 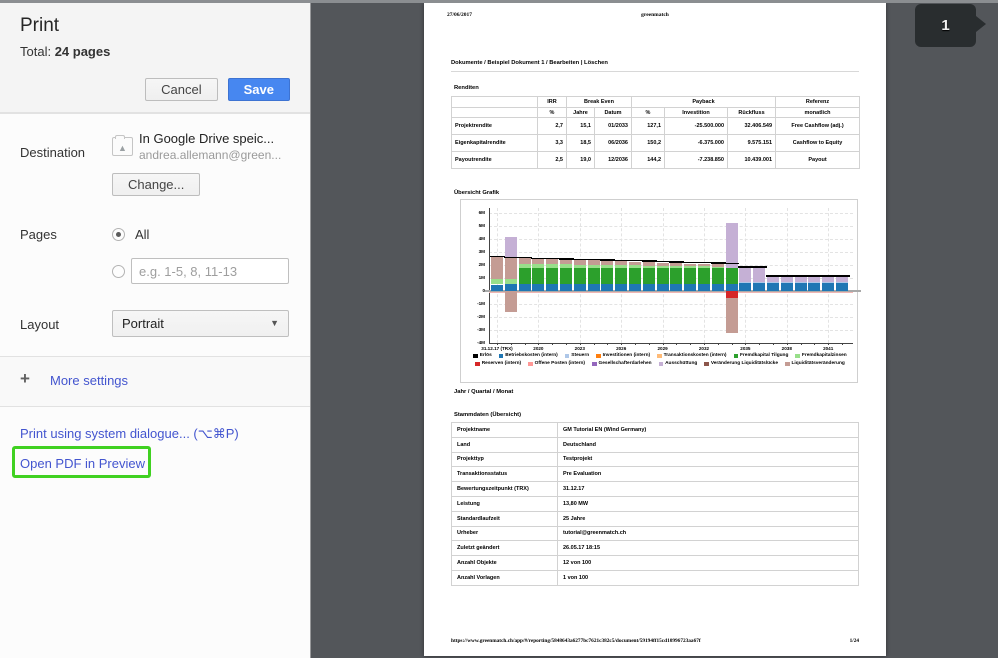 What do you see at coordinates (692, 356) in the screenshot?
I see `legend-item: Transaktionskosten (intern)` at bounding box center [692, 356].